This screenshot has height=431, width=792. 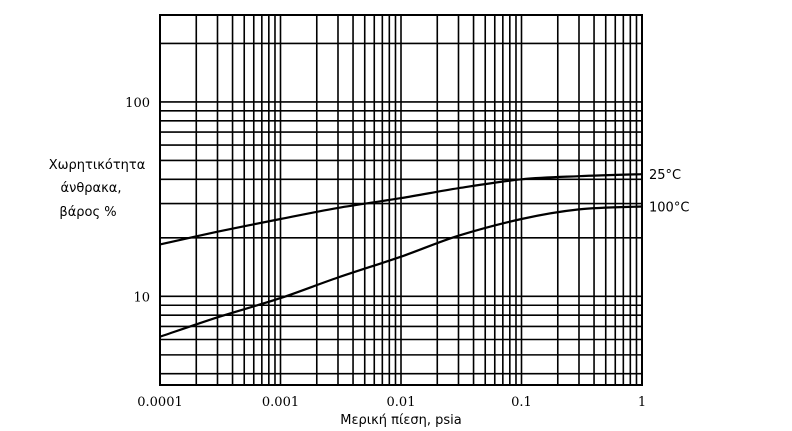 I want to click on y-axis-label-line-1: Χωρητικότητα, so click(x=97, y=165).